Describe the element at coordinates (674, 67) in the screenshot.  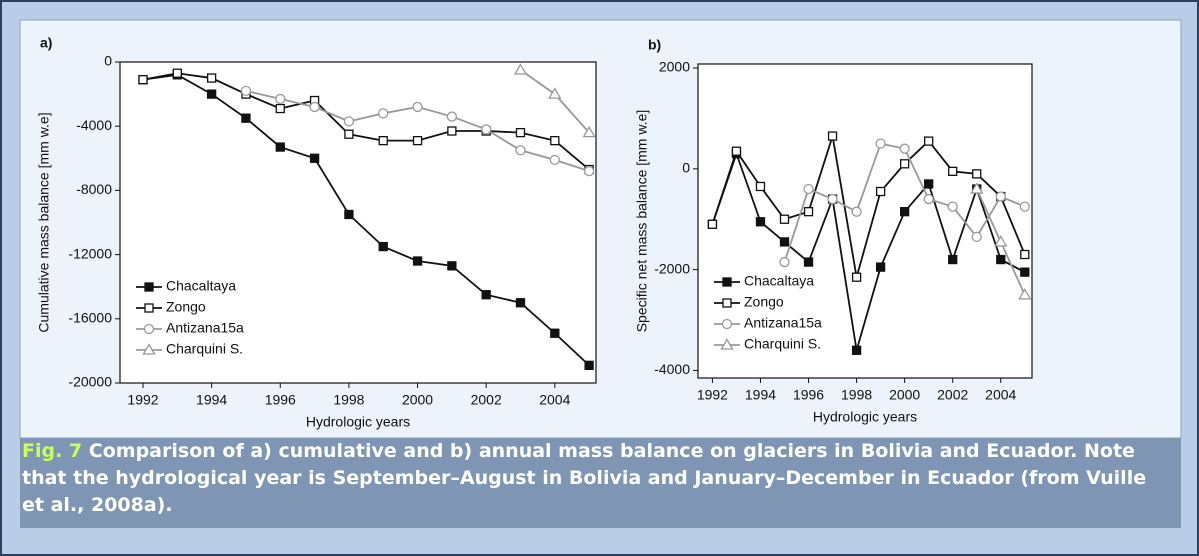
I see `y-tick-label: 2000` at that location.